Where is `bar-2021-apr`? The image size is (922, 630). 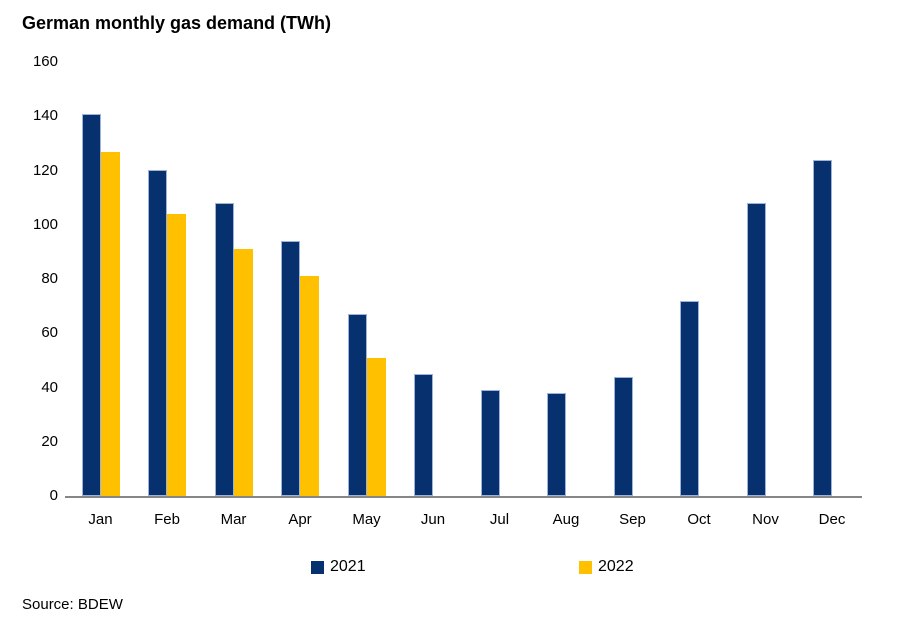 bar-2021-apr is located at coordinates (290, 368).